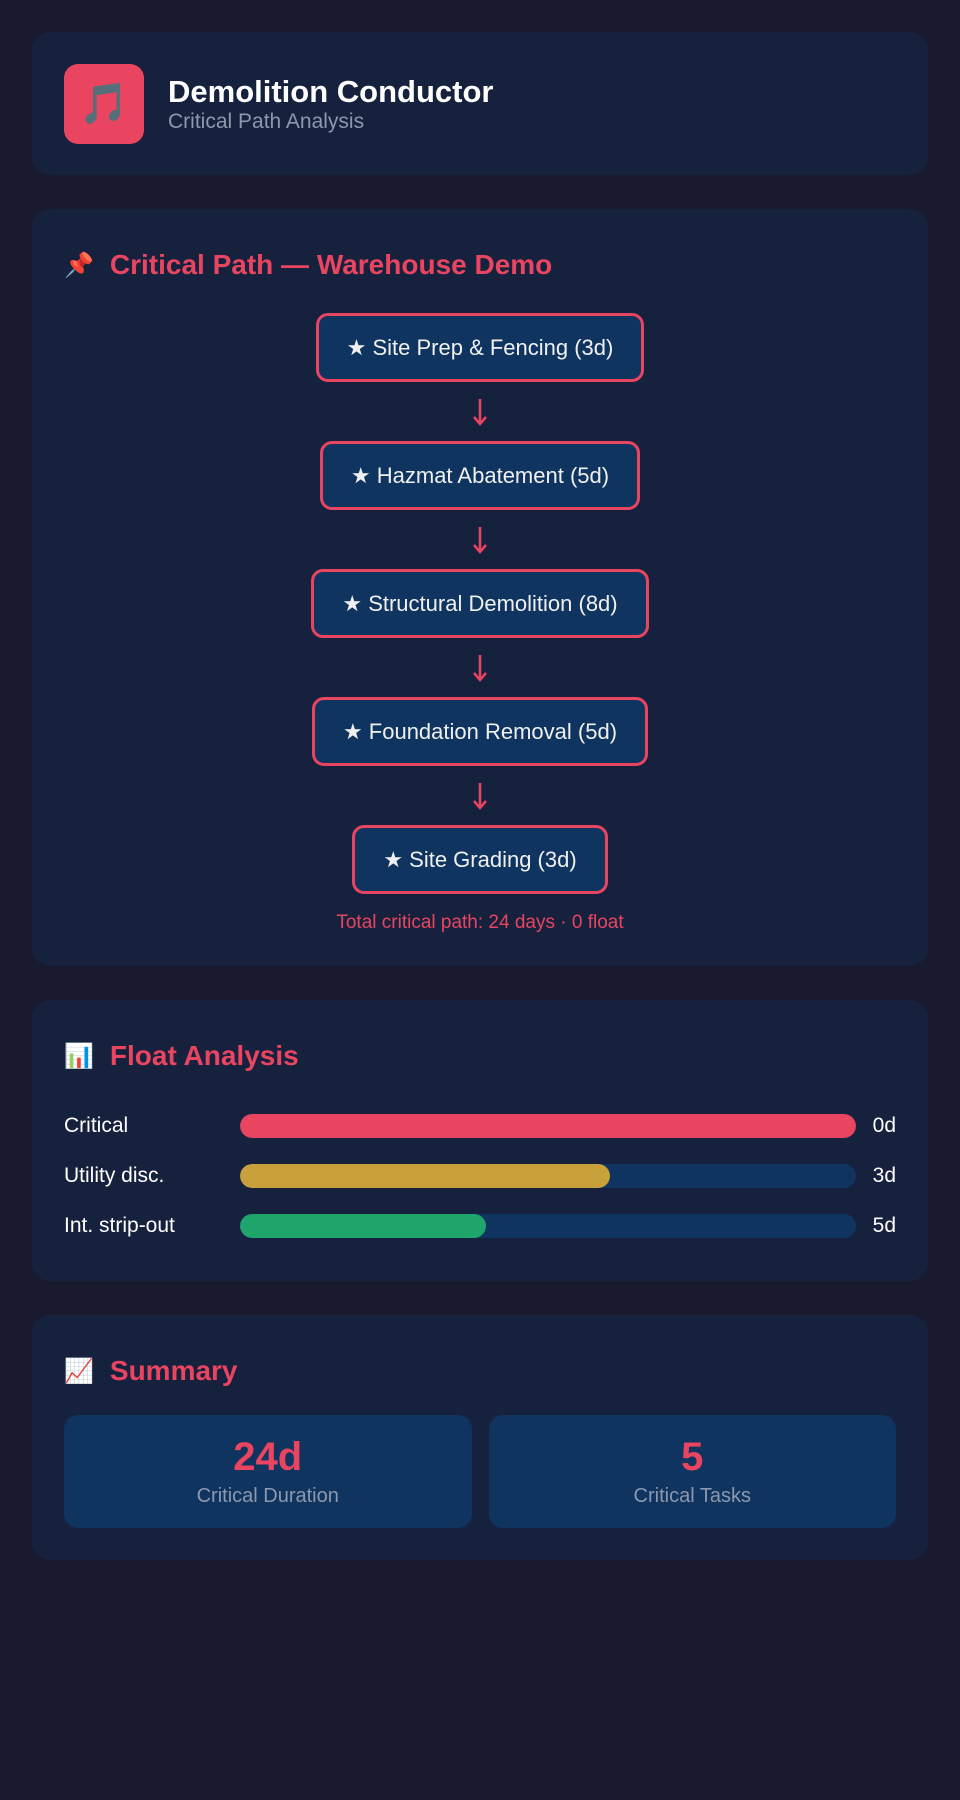 The image size is (960, 1800). I want to click on task-node: ★ Foundation Removal (5d), so click(480, 731).